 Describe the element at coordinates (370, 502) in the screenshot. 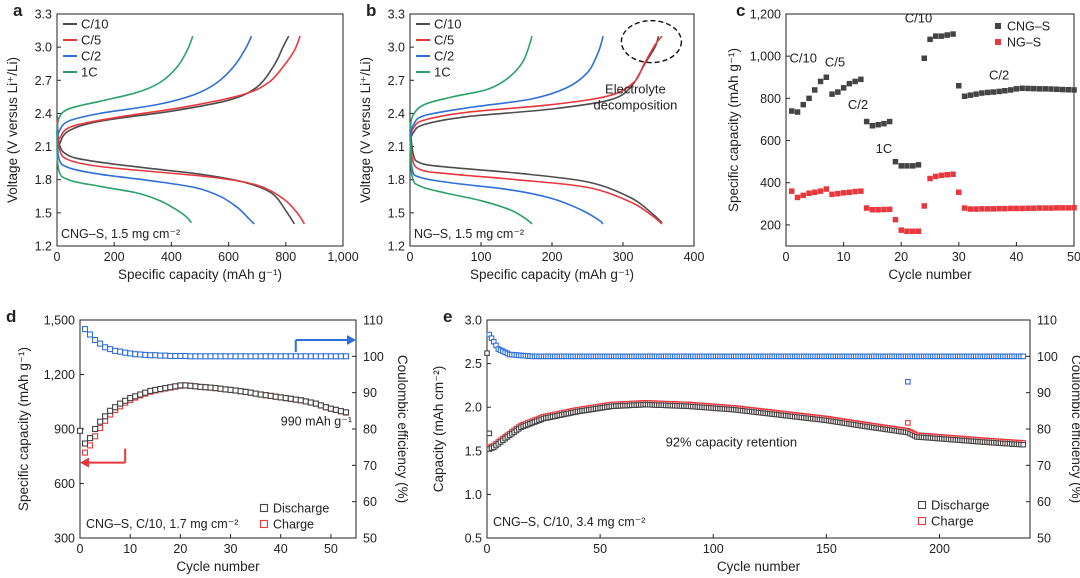

I see `y2-tick-label: 60` at that location.